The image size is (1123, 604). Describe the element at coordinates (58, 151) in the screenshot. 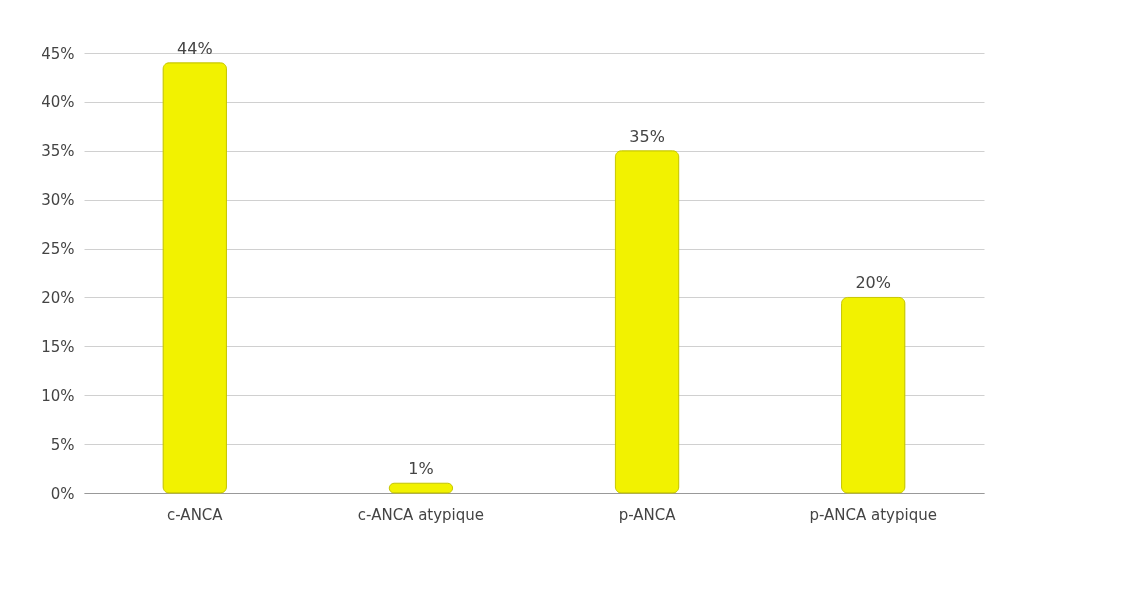

I see `y-tick-label: 35%` at that location.